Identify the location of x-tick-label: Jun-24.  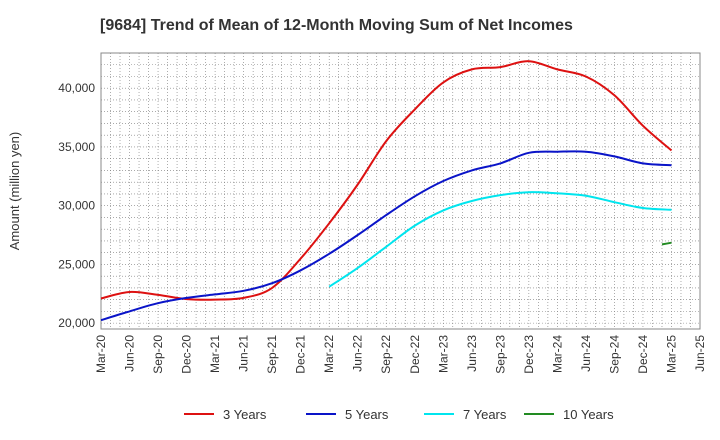
(586, 353).